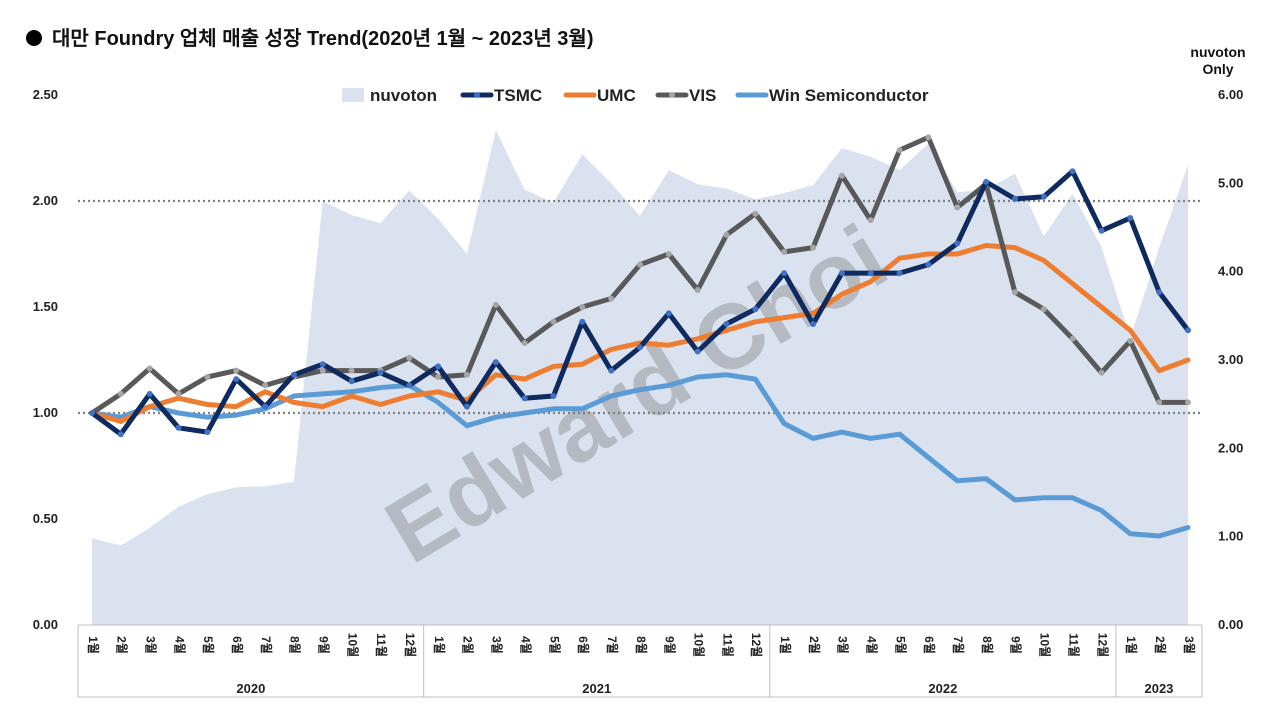 The height and width of the screenshot is (720, 1280). Describe the element at coordinates (1158, 688) in the screenshot. I see `x-year-label: 2023` at that location.